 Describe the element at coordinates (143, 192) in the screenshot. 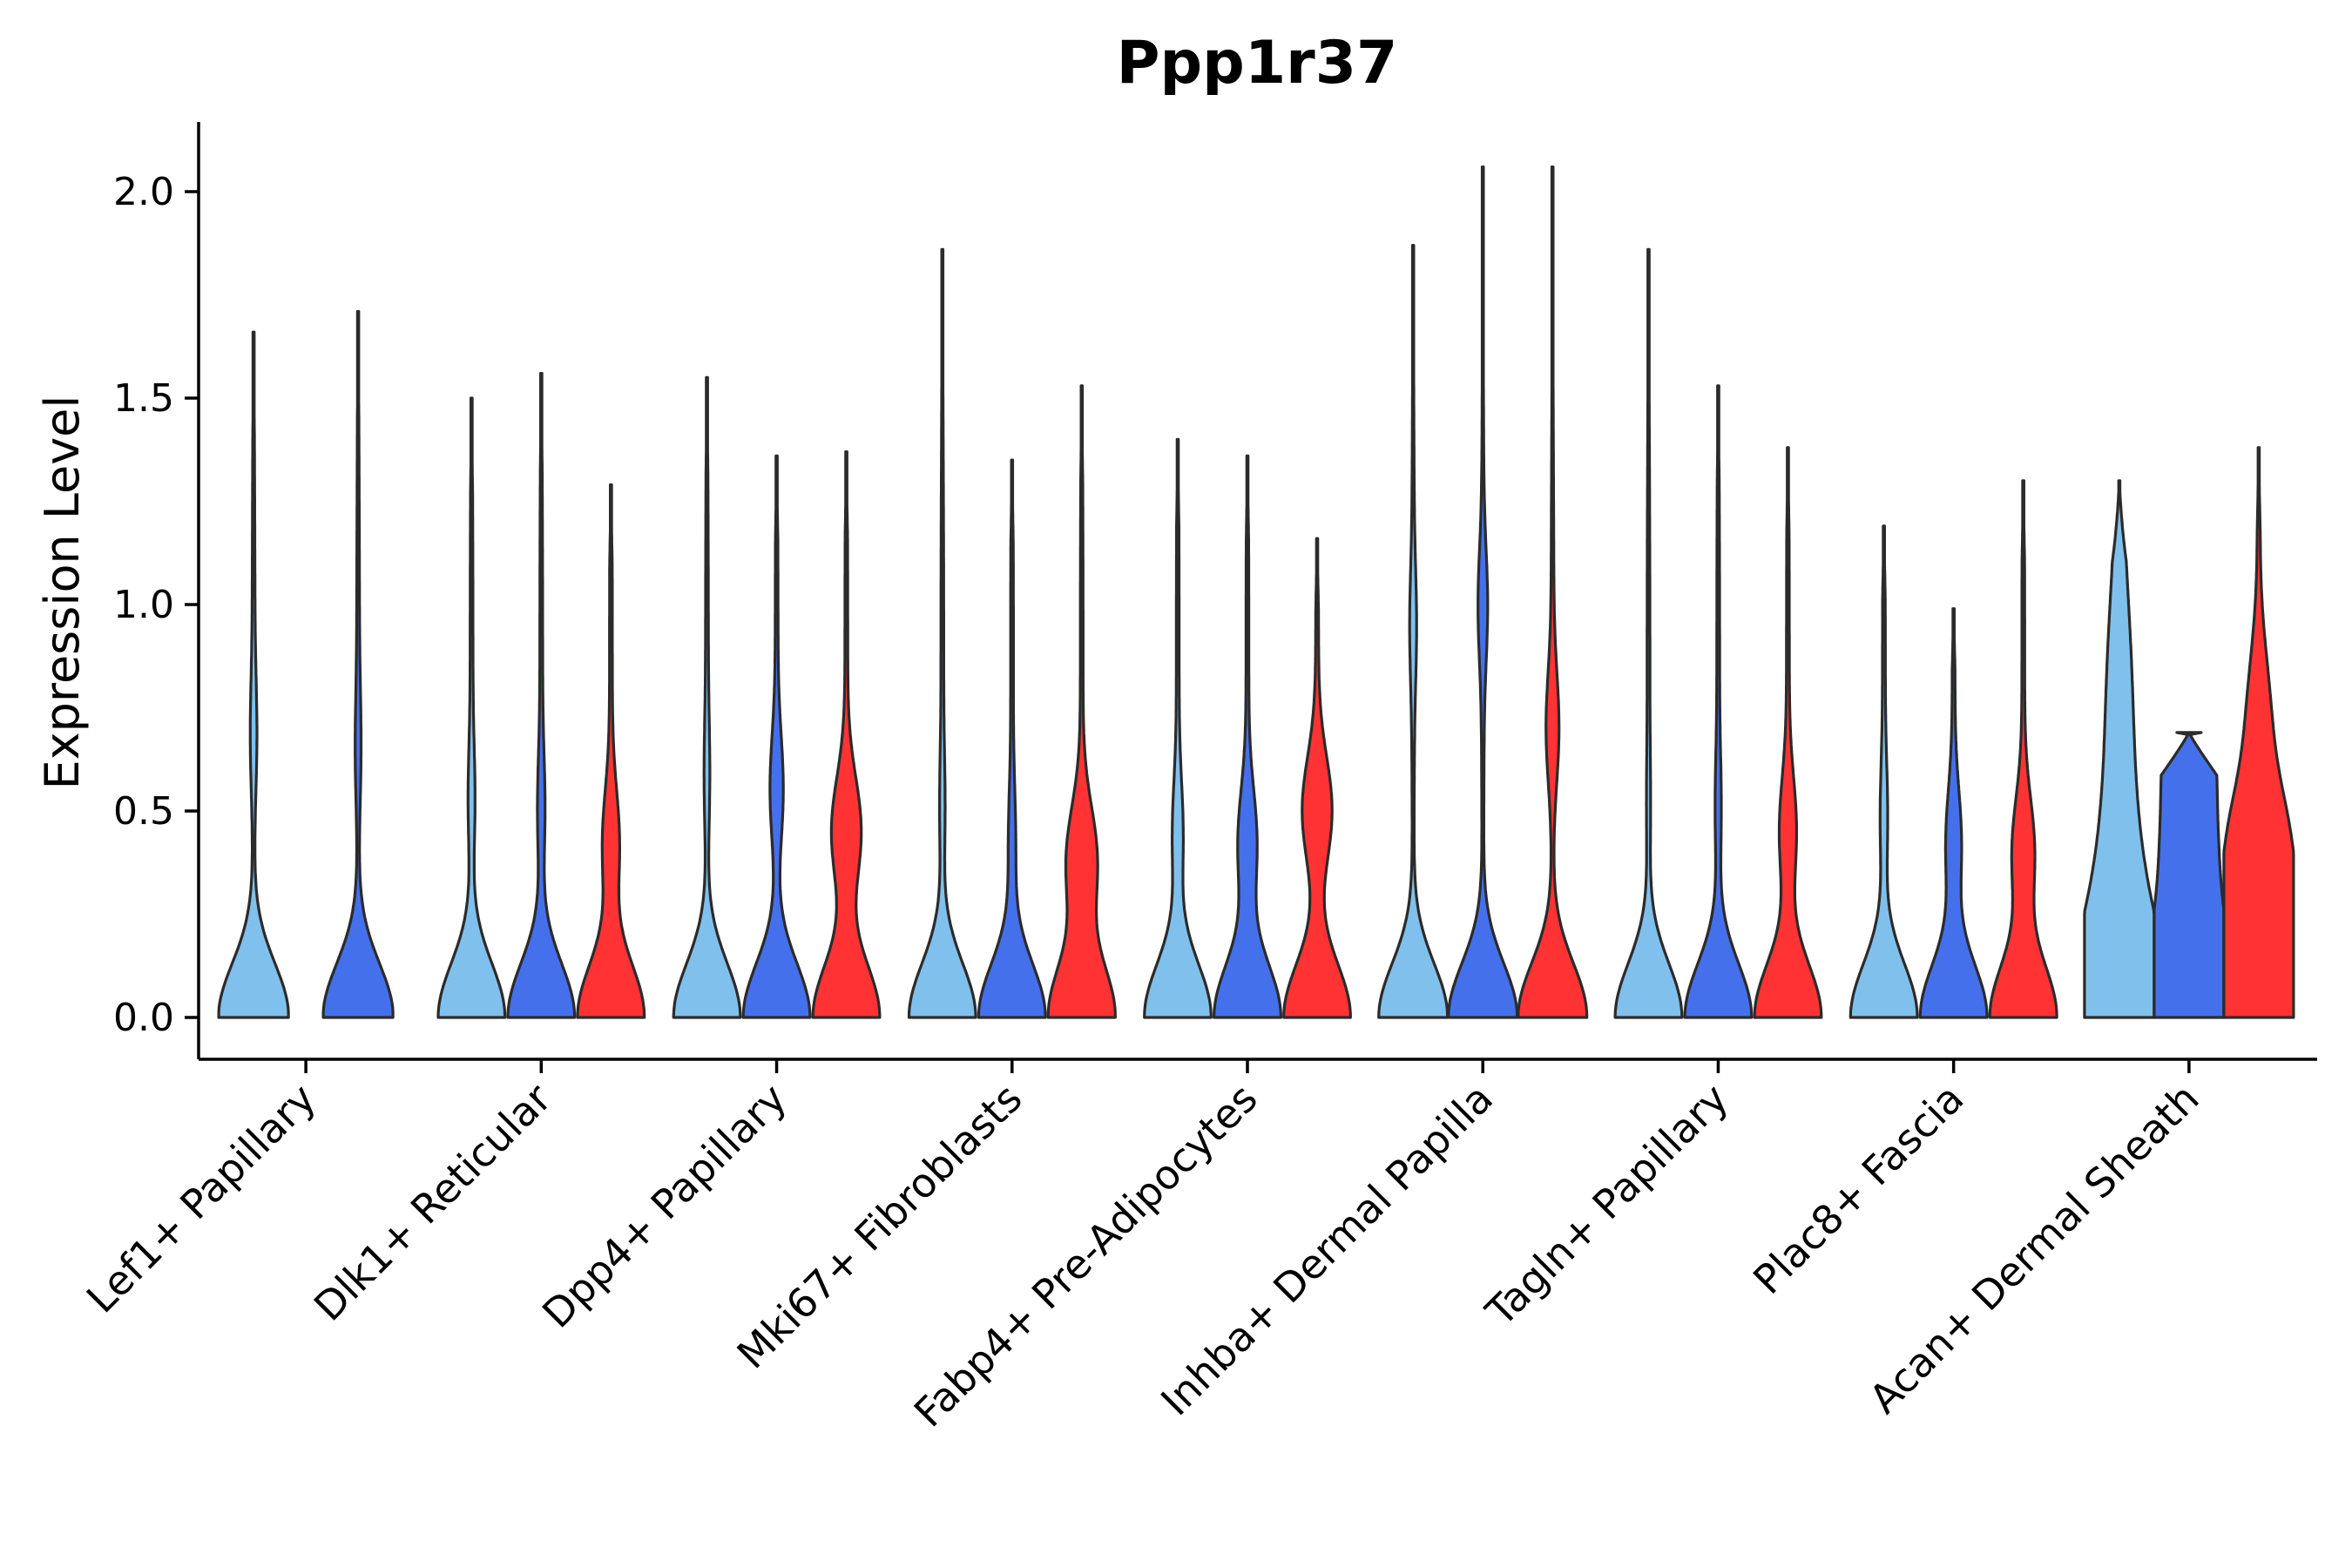

I see `y-tick-label: 2.0` at that location.